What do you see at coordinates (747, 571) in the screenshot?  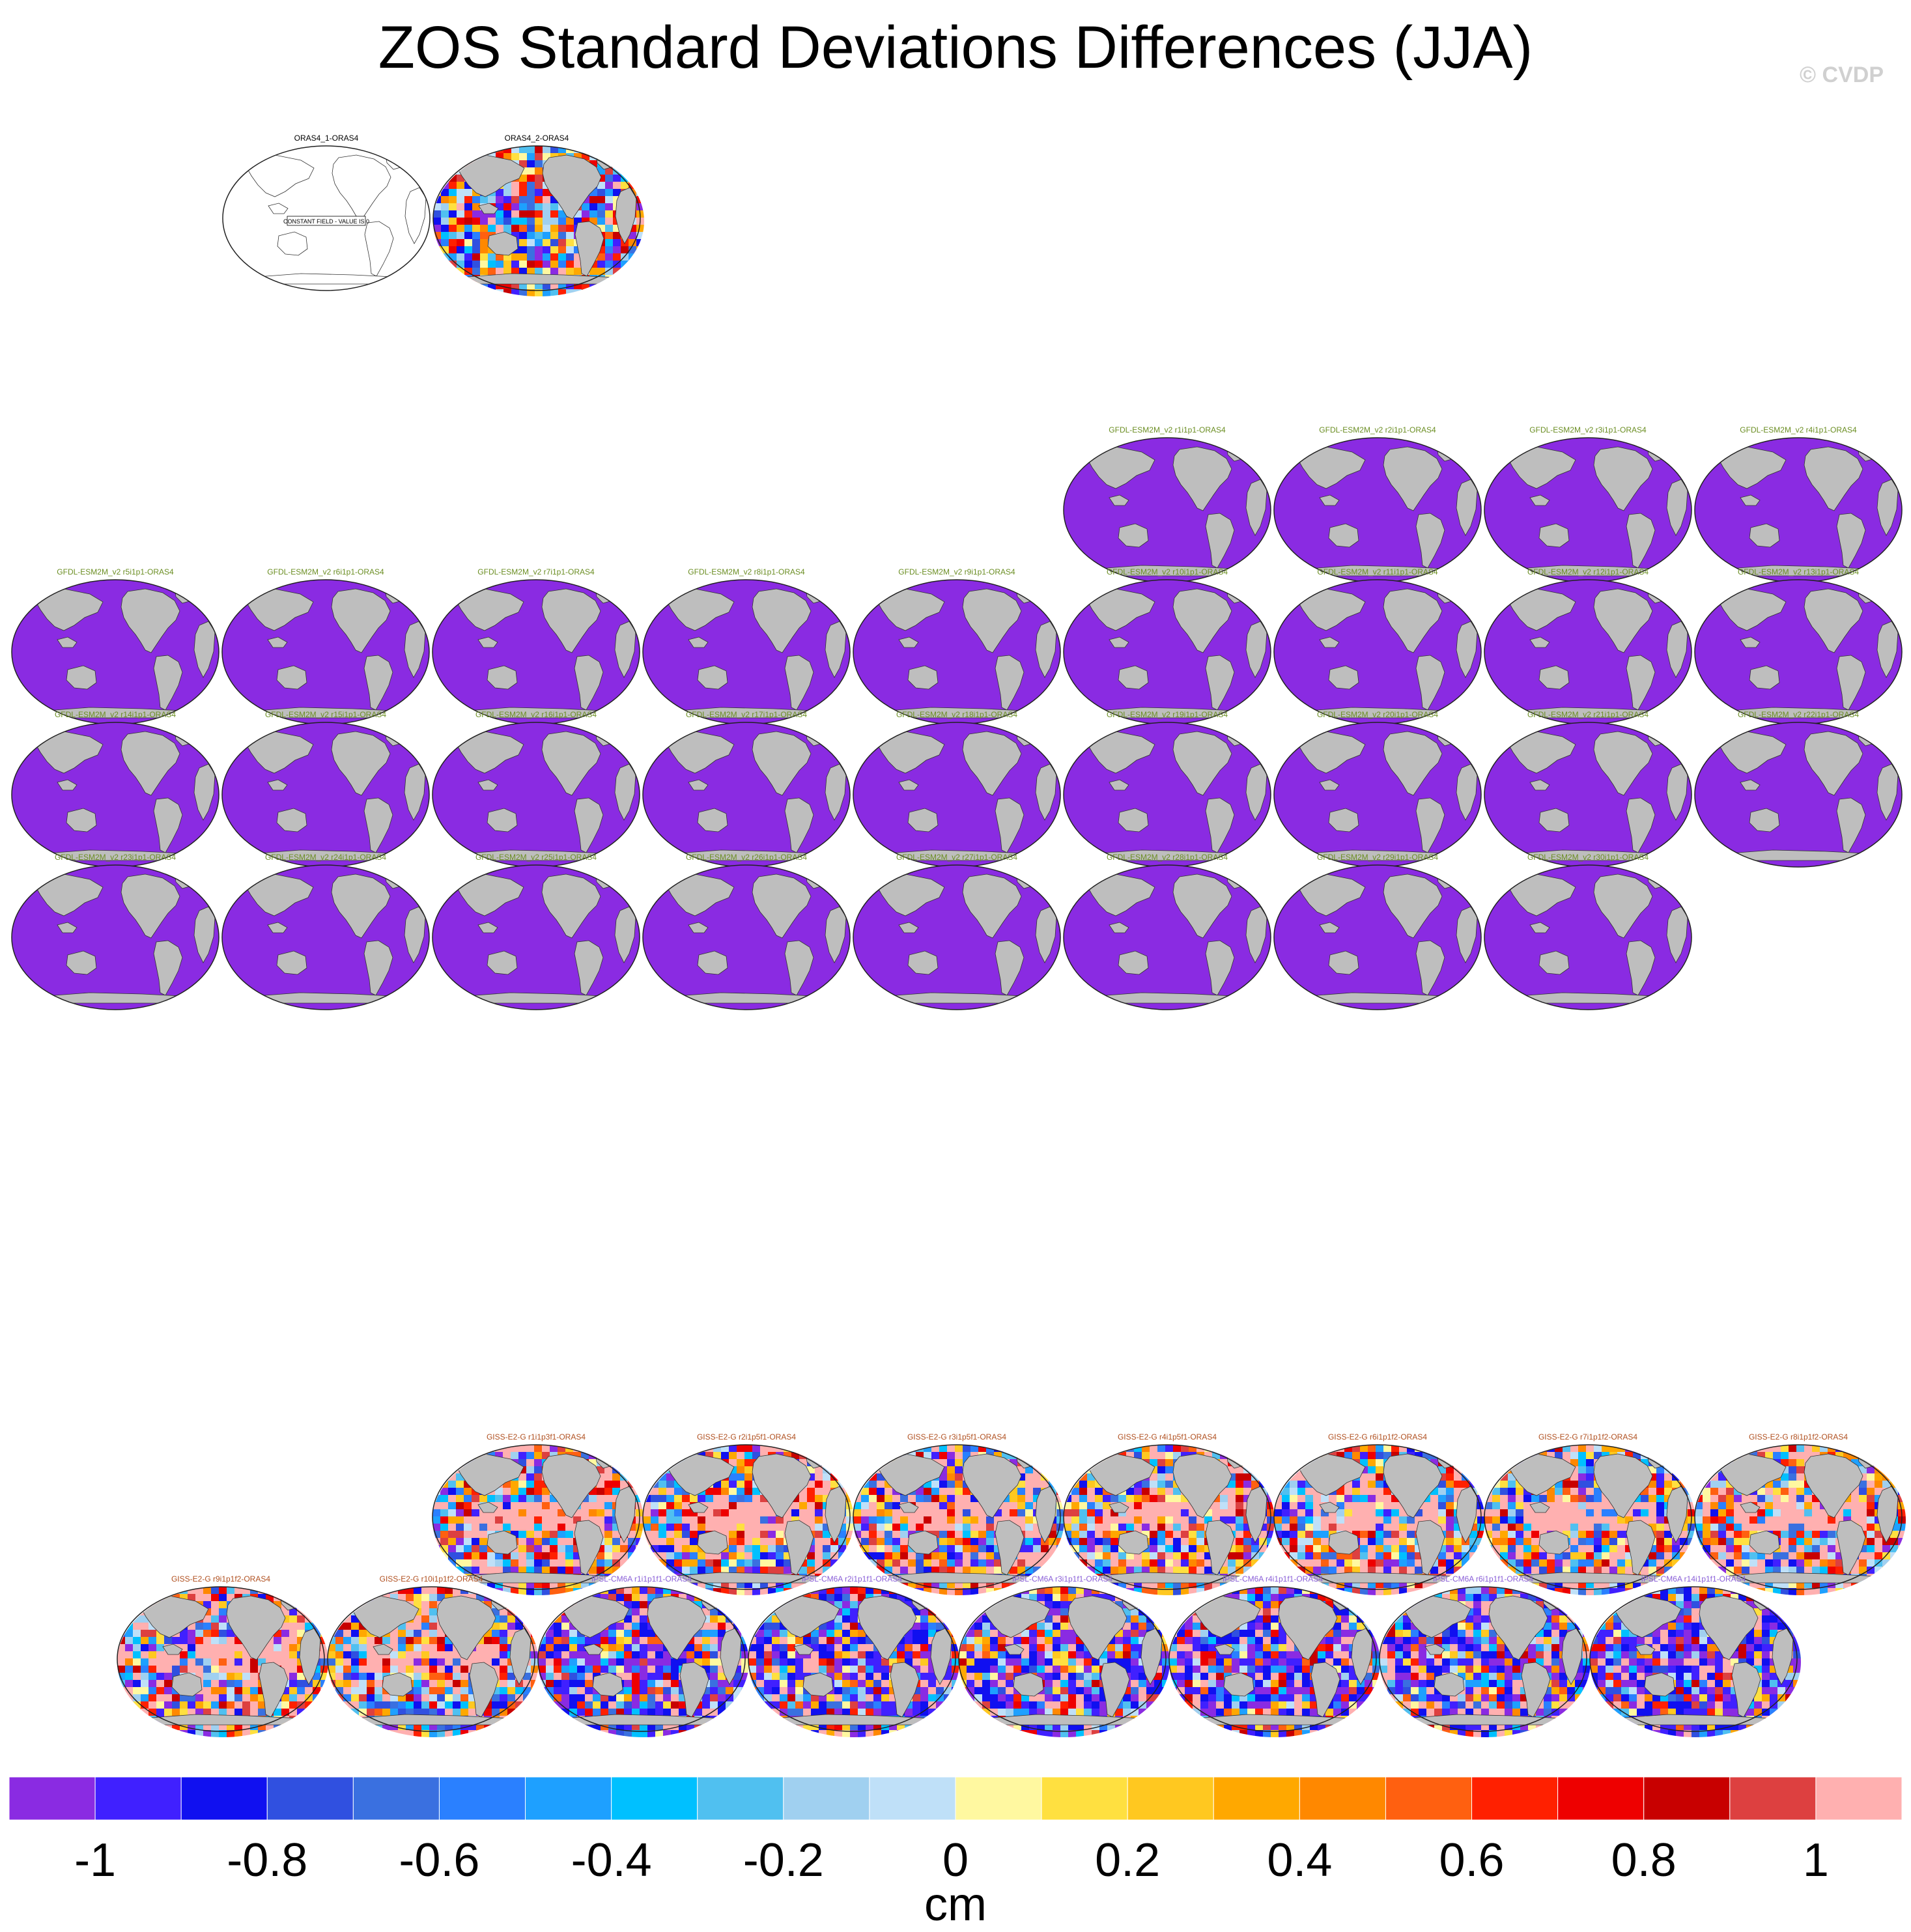 I see `panel-title: GFDL-ESM2M_v2 r8i1p1-ORAS4` at bounding box center [747, 571].